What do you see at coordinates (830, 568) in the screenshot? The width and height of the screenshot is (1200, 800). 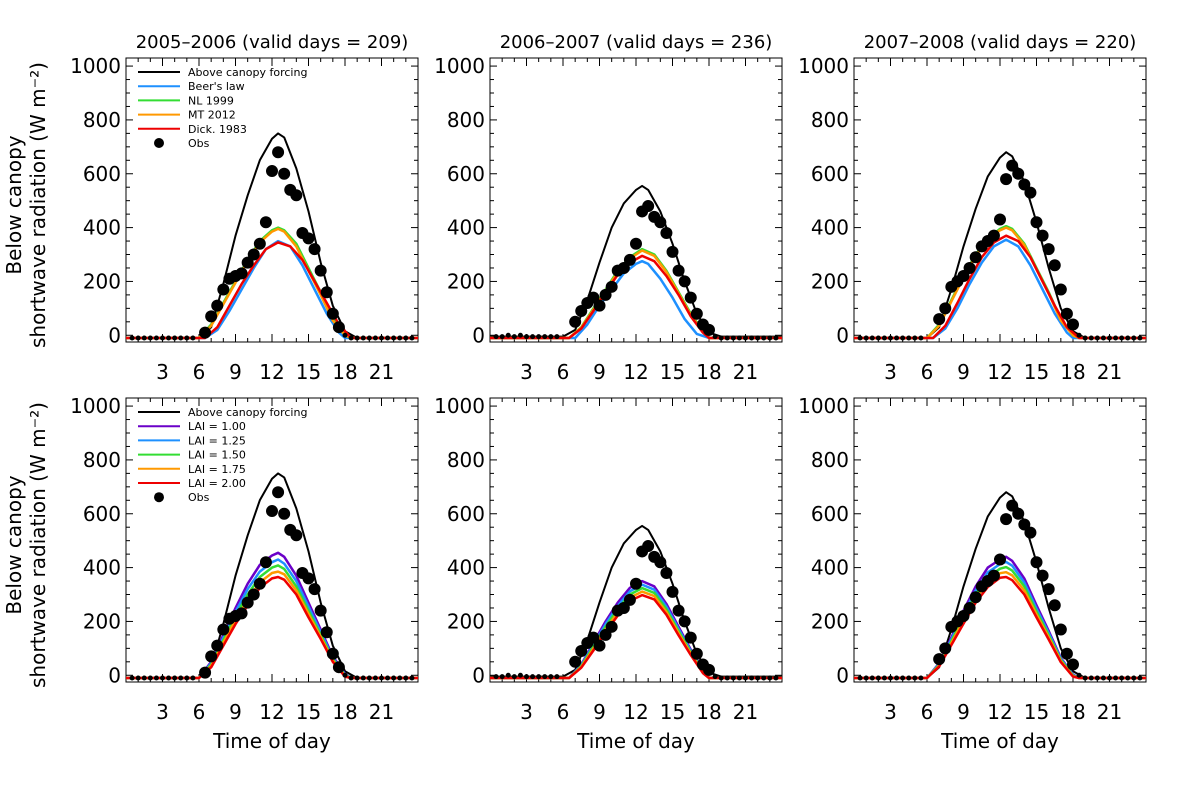 I see `y-tick-label: 400` at bounding box center [830, 568].